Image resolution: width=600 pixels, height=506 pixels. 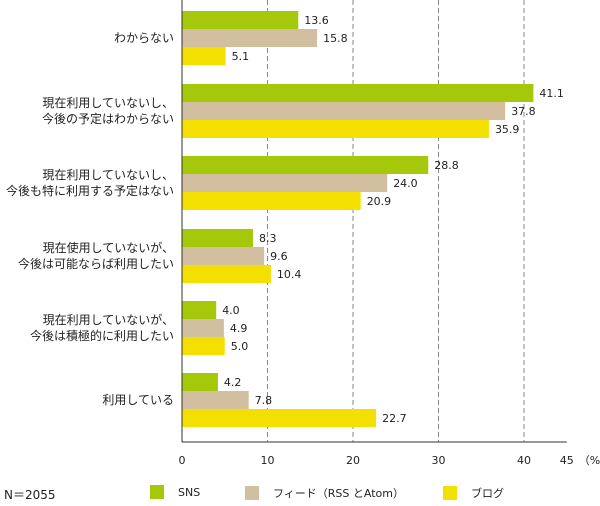 I want to click on value-label-0-3: 8.3, so click(x=268, y=238).